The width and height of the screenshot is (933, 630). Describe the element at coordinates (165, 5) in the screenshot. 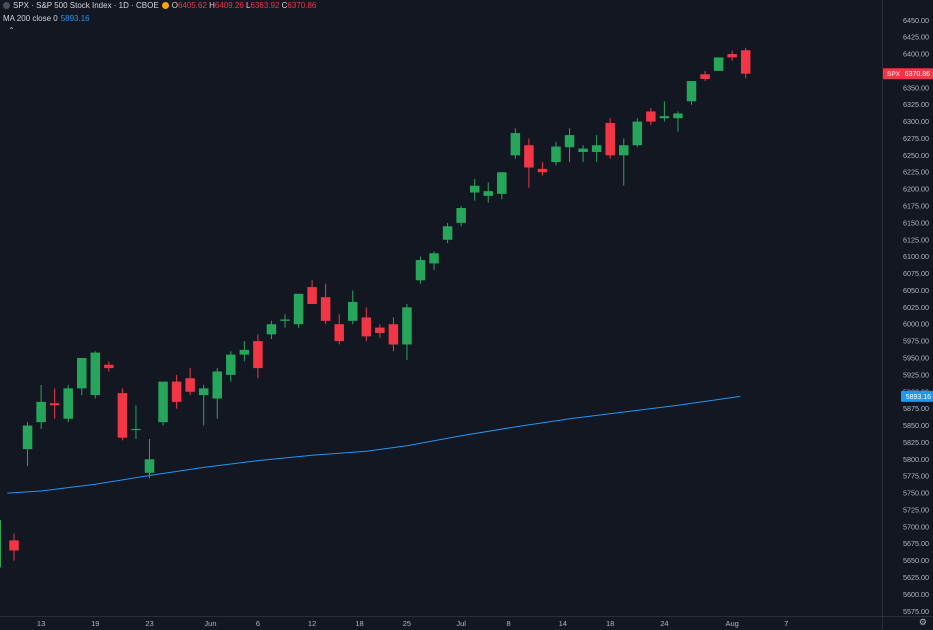

I see `eye-badge-icon` at that location.